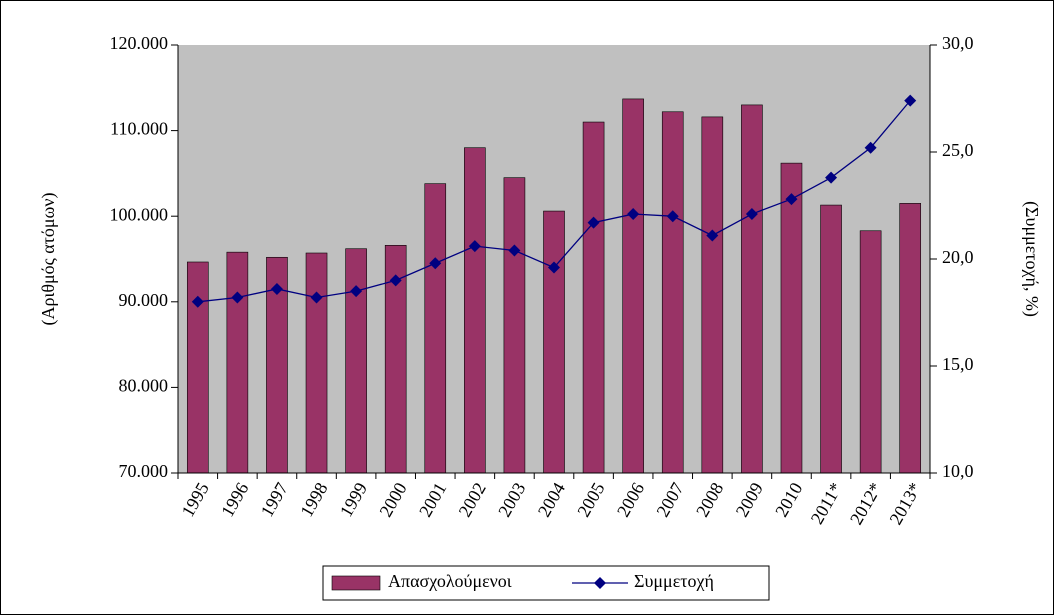 The width and height of the screenshot is (1054, 615). Describe the element at coordinates (139, 129) in the screenshot. I see `y-tick-label: 110.000` at that location.